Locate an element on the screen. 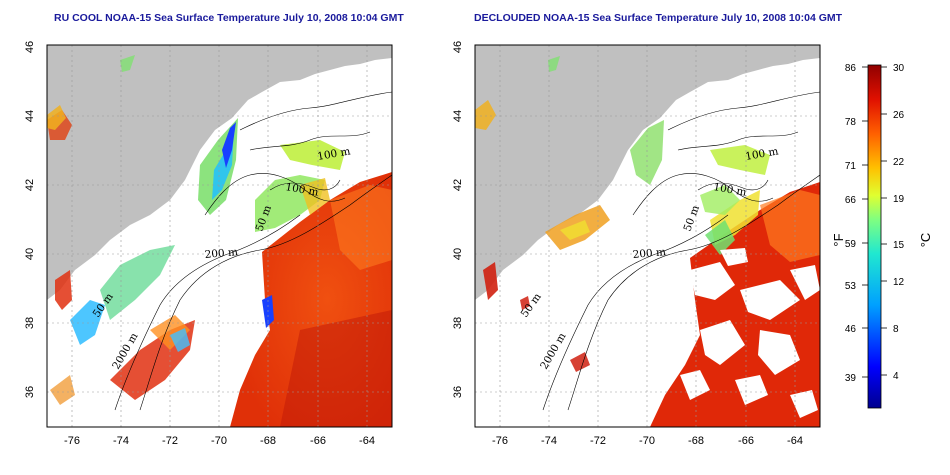  right-lon-axis: -76 -74 -72 -70 -68 -66 -64 is located at coordinates (647, 441).